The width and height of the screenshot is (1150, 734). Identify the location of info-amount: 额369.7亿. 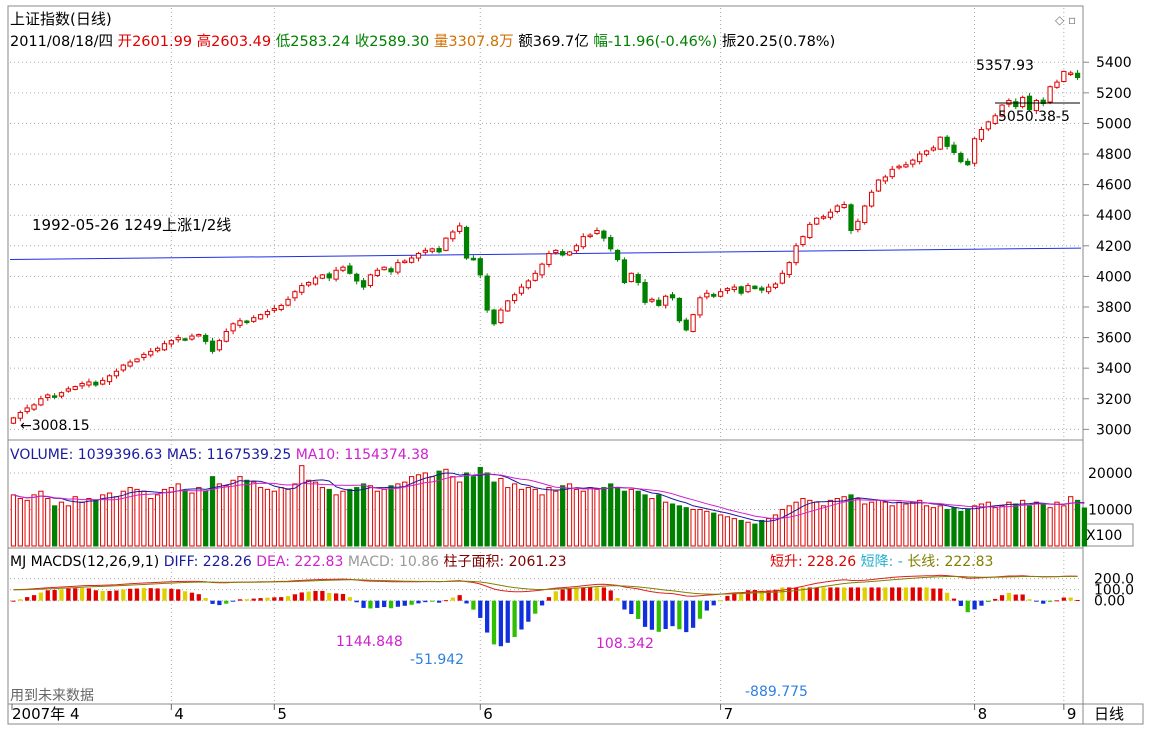
(553, 41).